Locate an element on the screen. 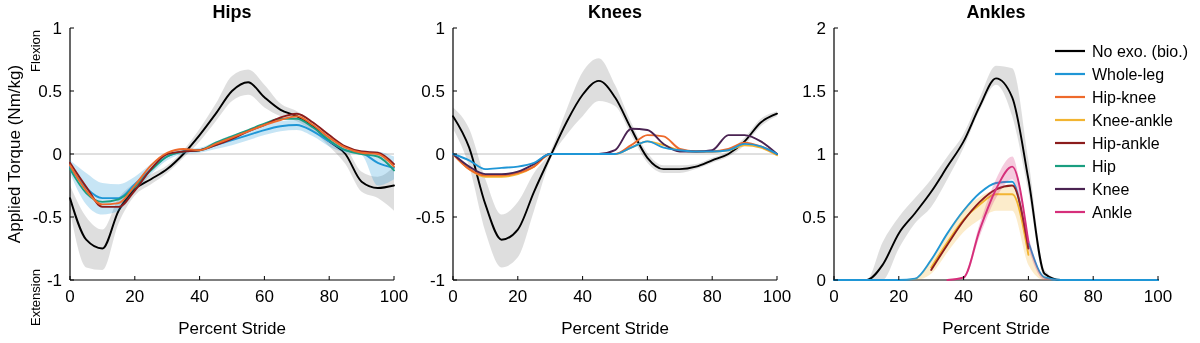  legend-label: Hip-ankle is located at coordinates (1126, 143).